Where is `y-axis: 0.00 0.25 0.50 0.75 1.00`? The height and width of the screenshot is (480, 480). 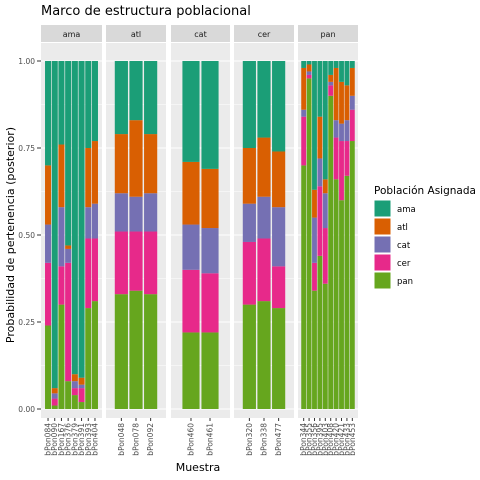
y-axis: 0.00 0.25 0.50 0.75 1.00 is located at coordinates (29, 235).